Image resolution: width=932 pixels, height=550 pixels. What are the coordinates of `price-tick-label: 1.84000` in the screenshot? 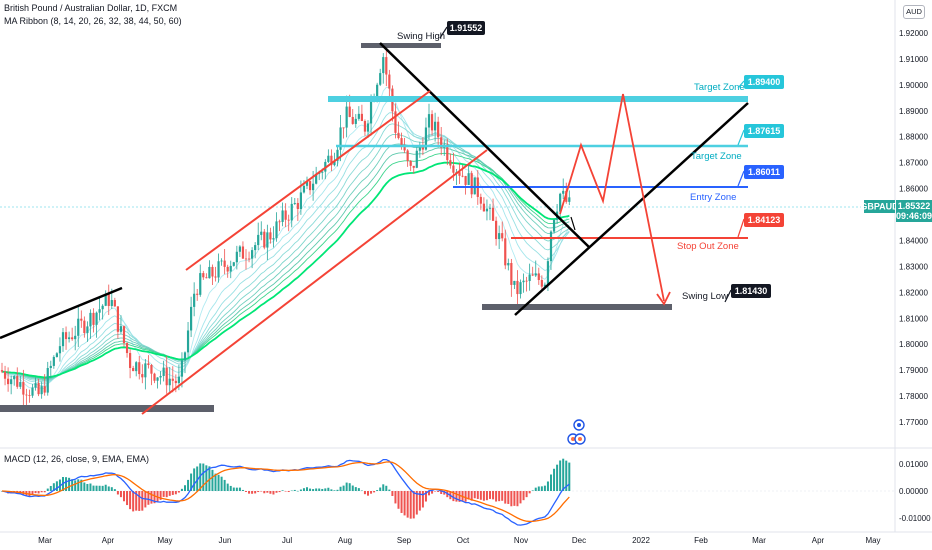 It's located at (913, 240).